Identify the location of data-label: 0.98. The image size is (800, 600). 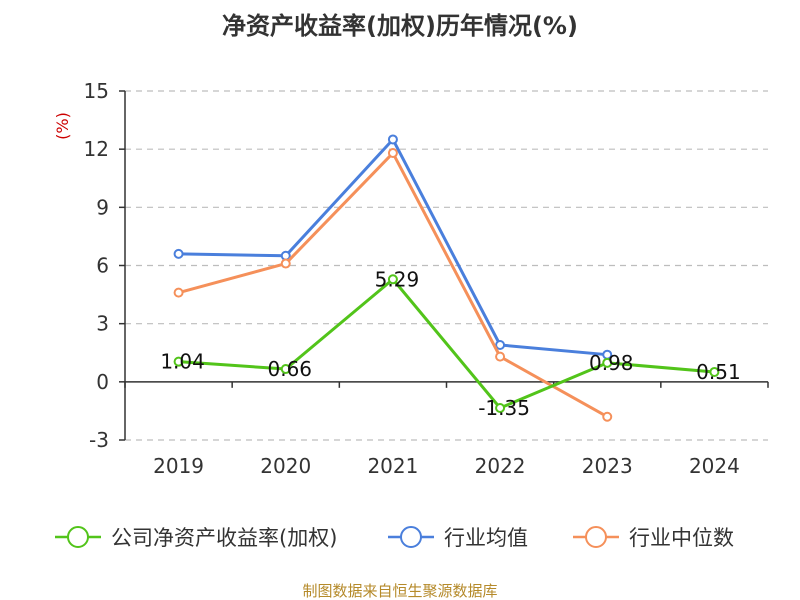
(611, 363).